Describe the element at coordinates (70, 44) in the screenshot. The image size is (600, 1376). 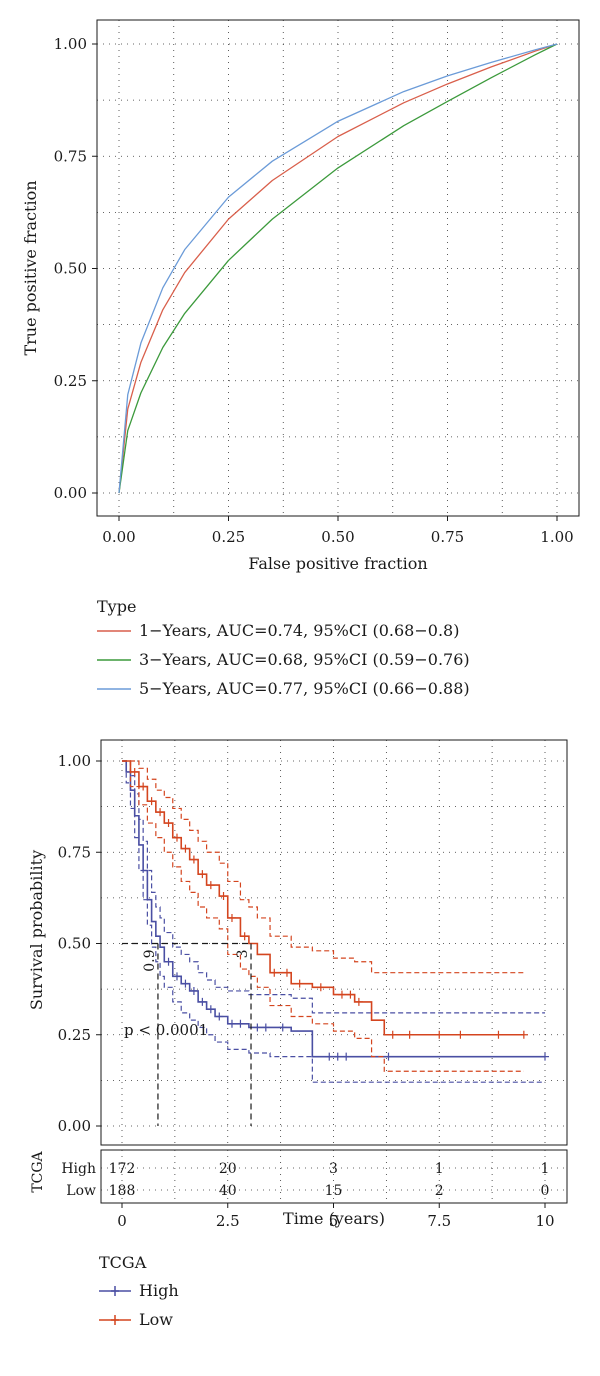
I see `roc-y-tick-label: 1.00` at that location.